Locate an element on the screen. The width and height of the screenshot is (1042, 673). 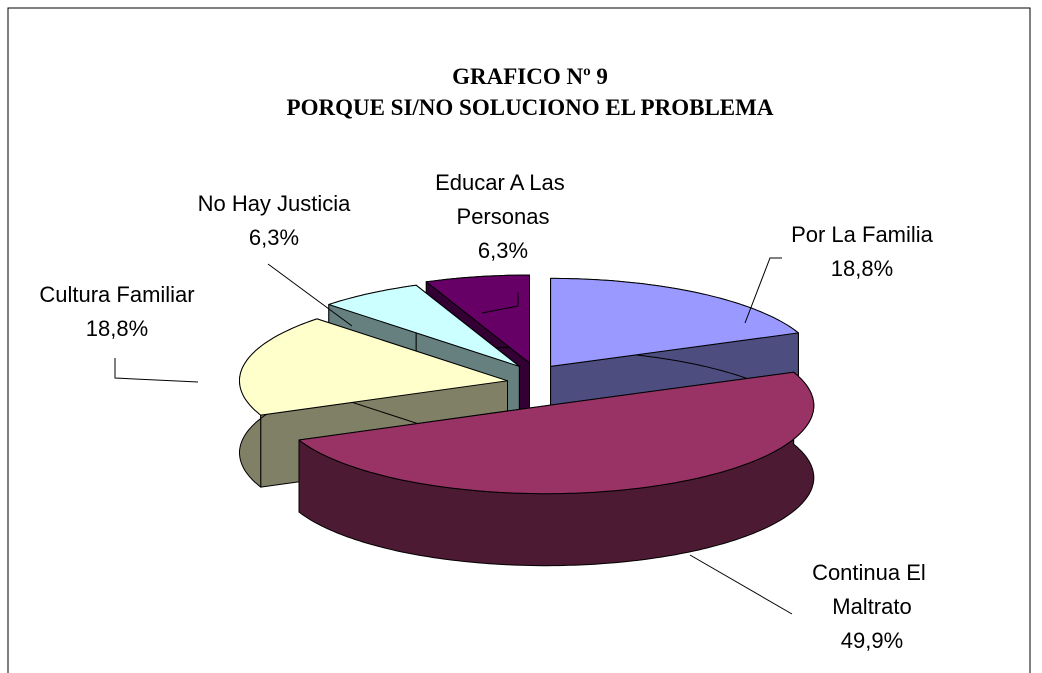
category-label: Por La Familia is located at coordinates (862, 234).